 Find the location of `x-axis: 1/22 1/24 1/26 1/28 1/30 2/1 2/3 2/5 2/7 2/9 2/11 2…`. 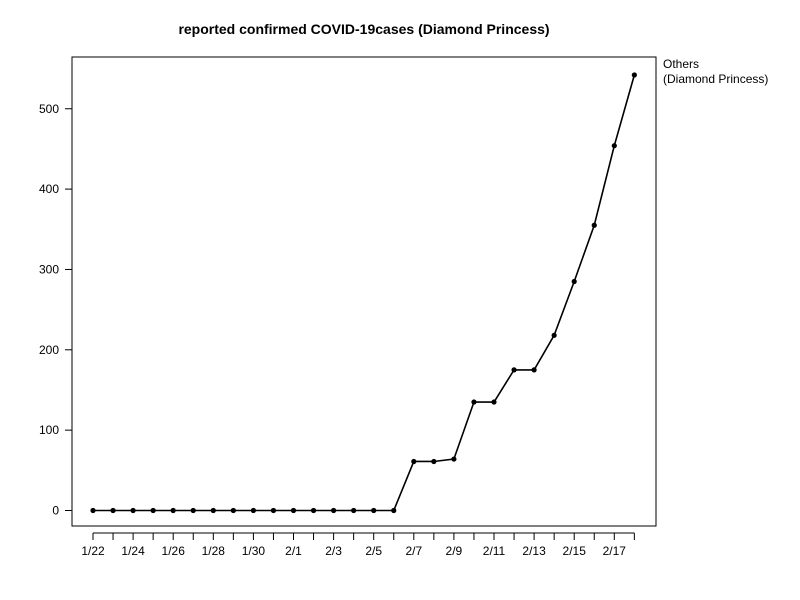

x-axis: 1/22 1/24 1/26 1/28 1/30 2/1 2/3 2/5 2/7 2/9 2/11 2… is located at coordinates (358, 545).